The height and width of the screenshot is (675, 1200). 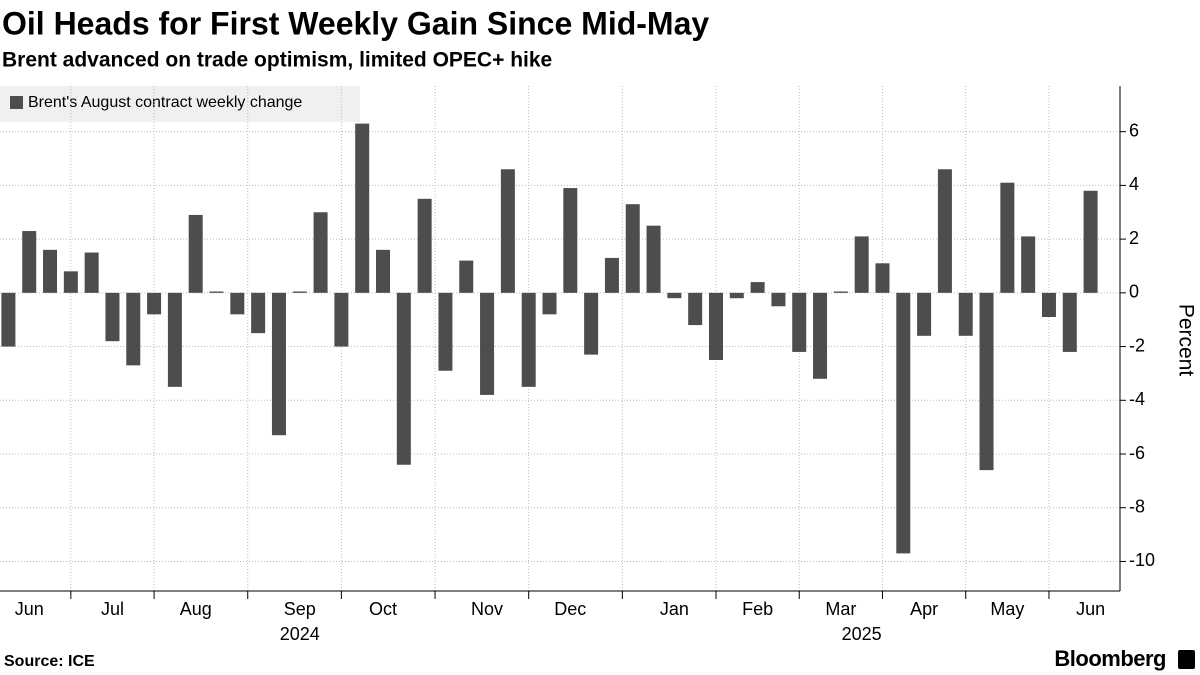 I want to click on x-tick-label: Feb, so click(x=757, y=609).